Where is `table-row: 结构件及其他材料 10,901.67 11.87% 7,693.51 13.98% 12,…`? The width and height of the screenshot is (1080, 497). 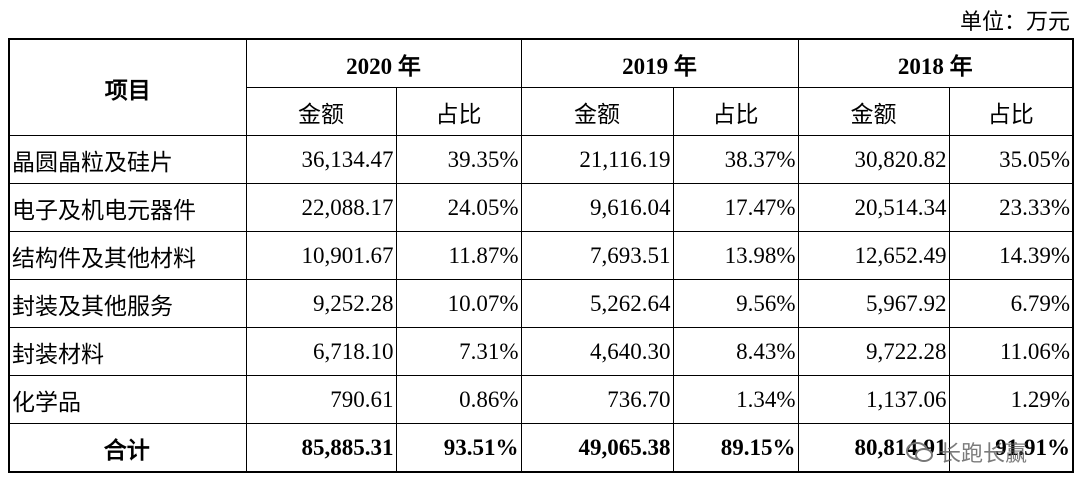 table-row: 结构件及其他材料 10,901.67 11.87% 7,693.51 13.98% 12,… is located at coordinates (541, 255).